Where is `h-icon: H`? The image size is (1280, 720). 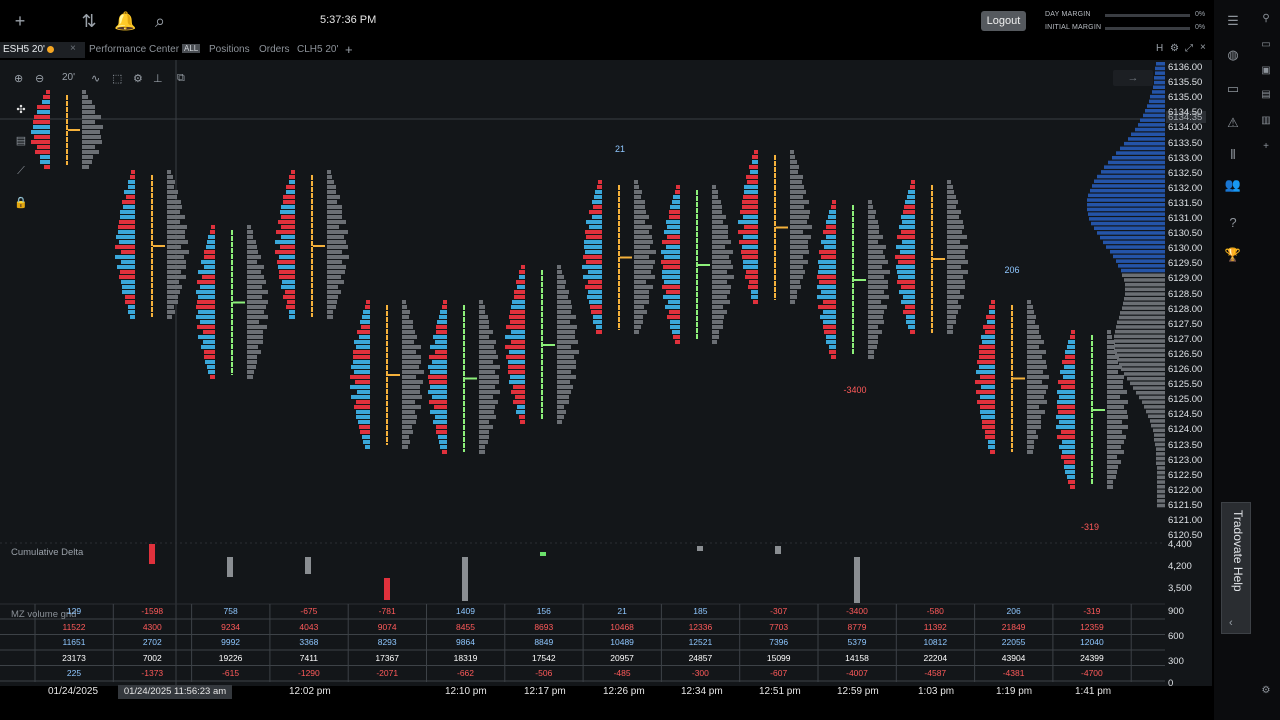 h-icon: H is located at coordinates (1160, 48).